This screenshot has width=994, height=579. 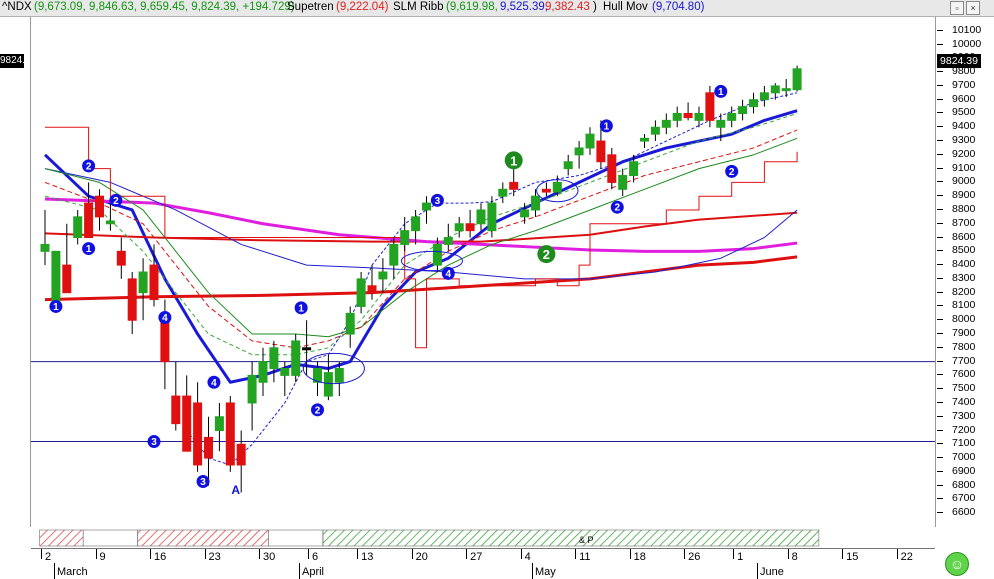 What do you see at coordinates (956, 388) in the screenshot?
I see `y-tick-label: 7500` at bounding box center [956, 388].